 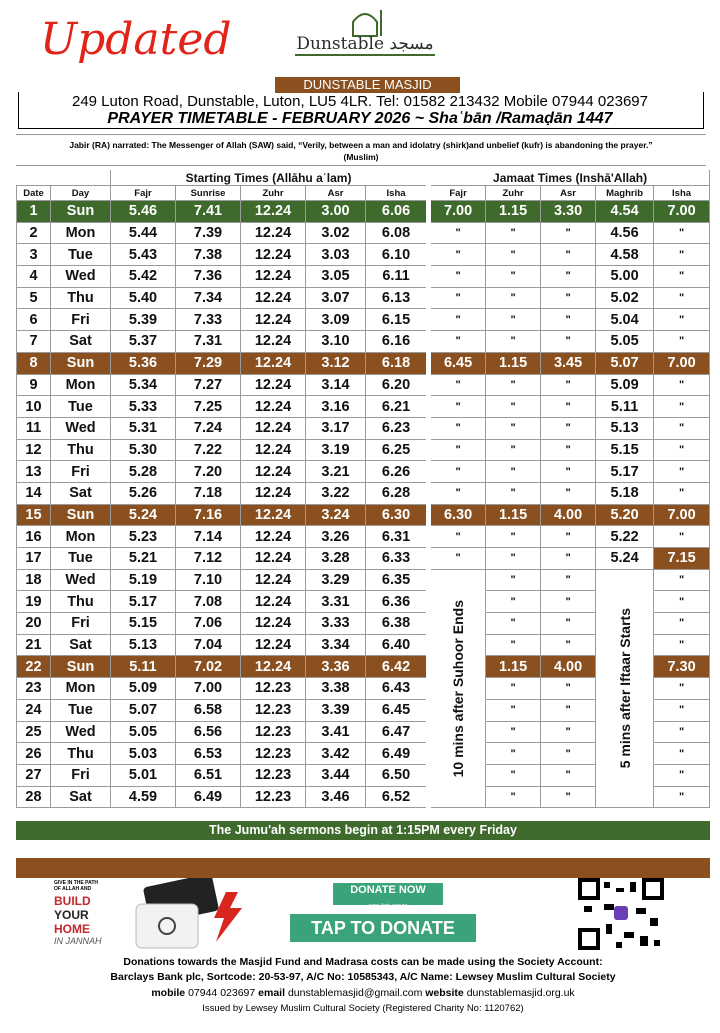 I want to click on merged-note: 5 mins after Iftaar Starts, so click(x=624, y=688).